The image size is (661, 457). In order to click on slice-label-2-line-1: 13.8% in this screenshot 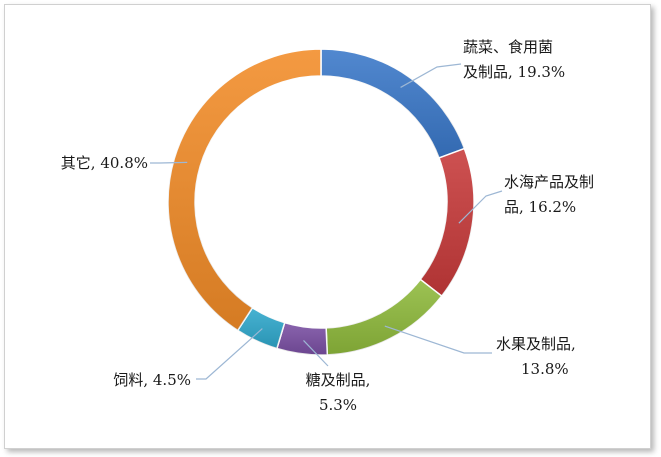, I will do `click(545, 369)`.